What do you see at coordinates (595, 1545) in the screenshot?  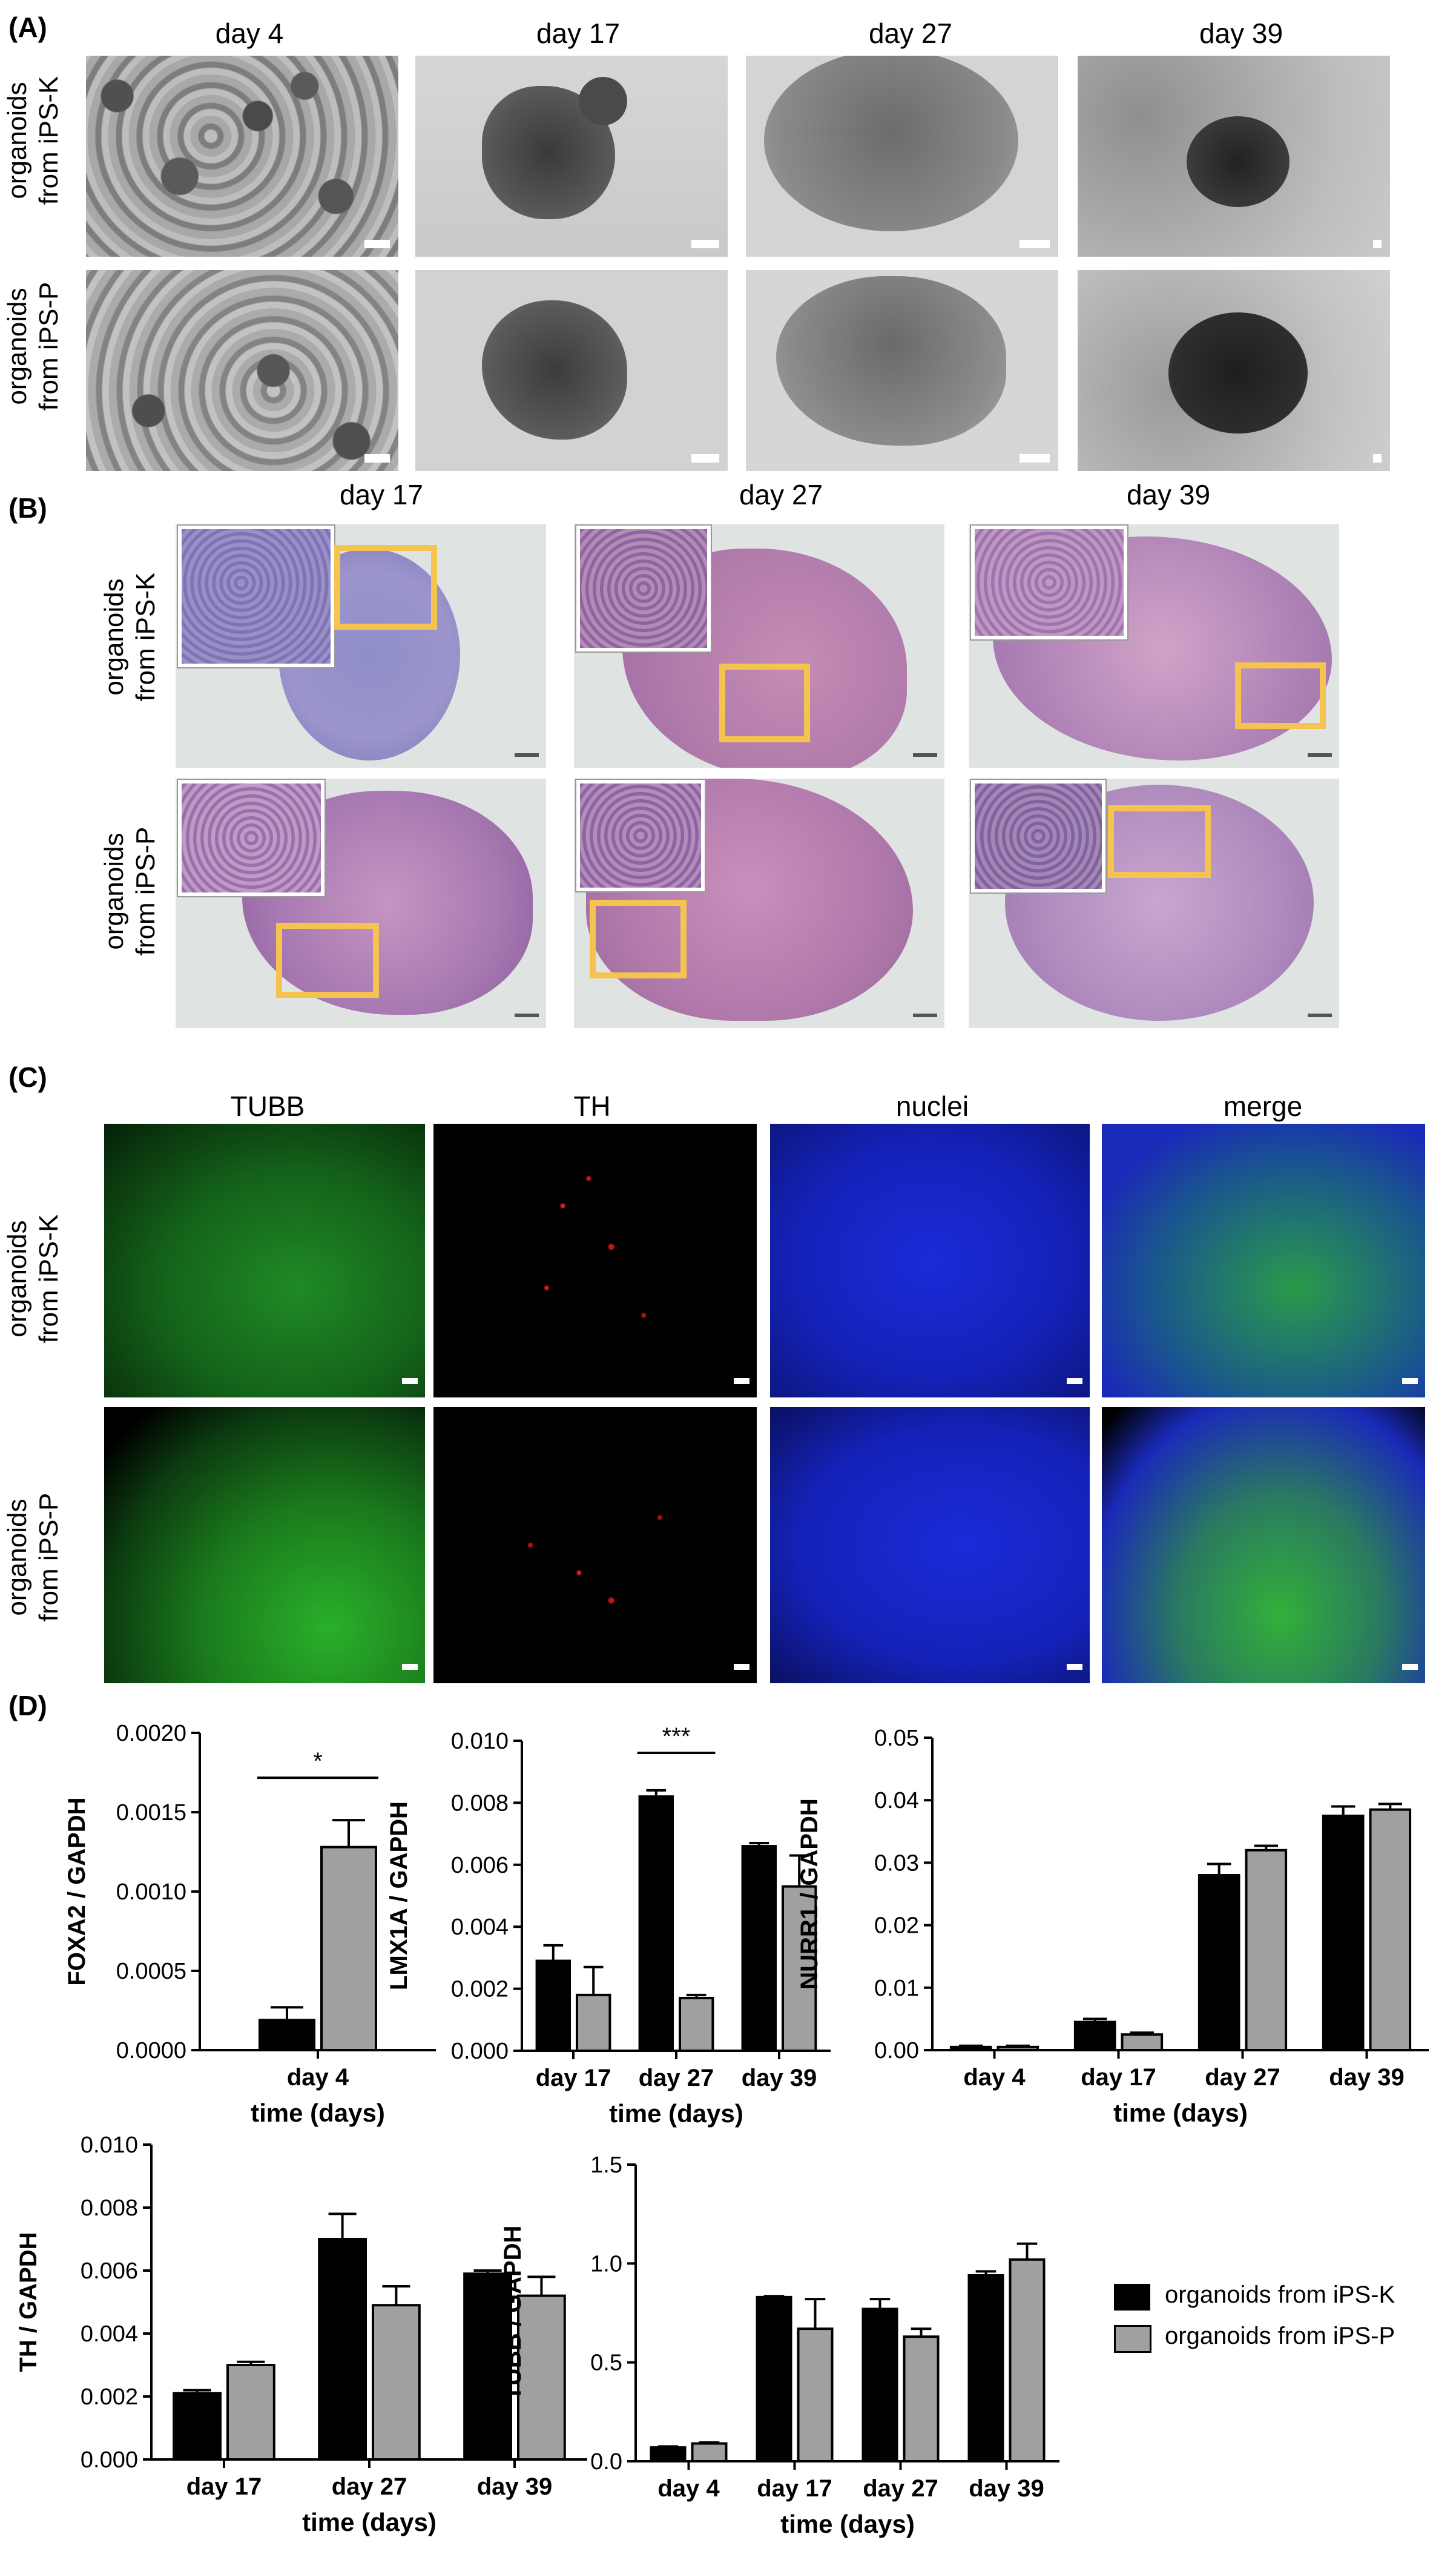 I see `fluorescence-th-p` at bounding box center [595, 1545].